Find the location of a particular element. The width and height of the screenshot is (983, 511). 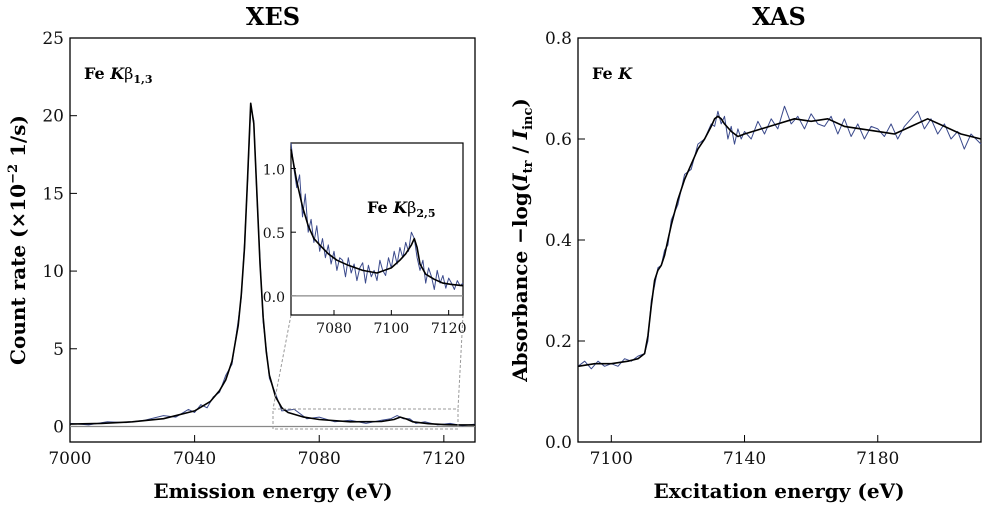

xas-y-label: Absorbance −log(Itr / Iinc) is located at coordinates (522, 240).